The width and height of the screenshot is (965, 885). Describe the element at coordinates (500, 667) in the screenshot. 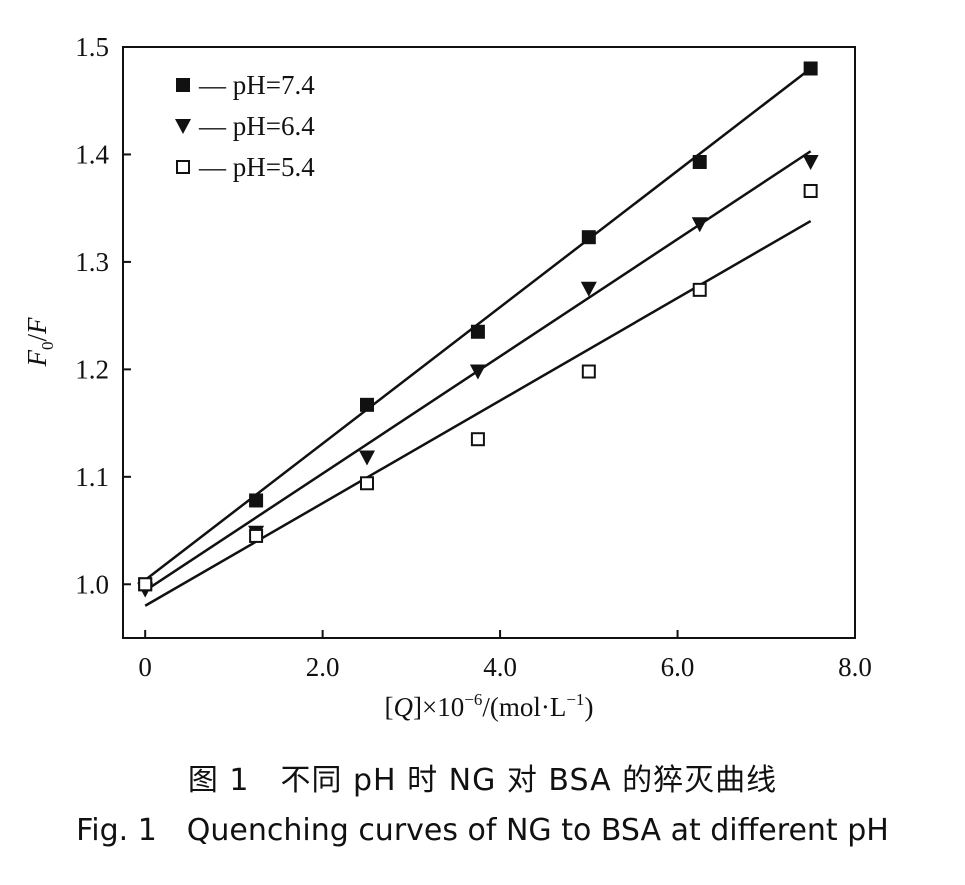

I see `x-tick-label: 4.0` at that location.